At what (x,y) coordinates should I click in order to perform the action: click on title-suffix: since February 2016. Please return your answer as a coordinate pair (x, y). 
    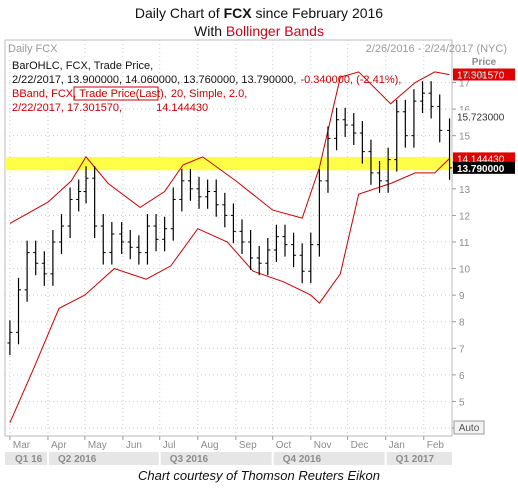
    Looking at the image, I should click on (319, 13).